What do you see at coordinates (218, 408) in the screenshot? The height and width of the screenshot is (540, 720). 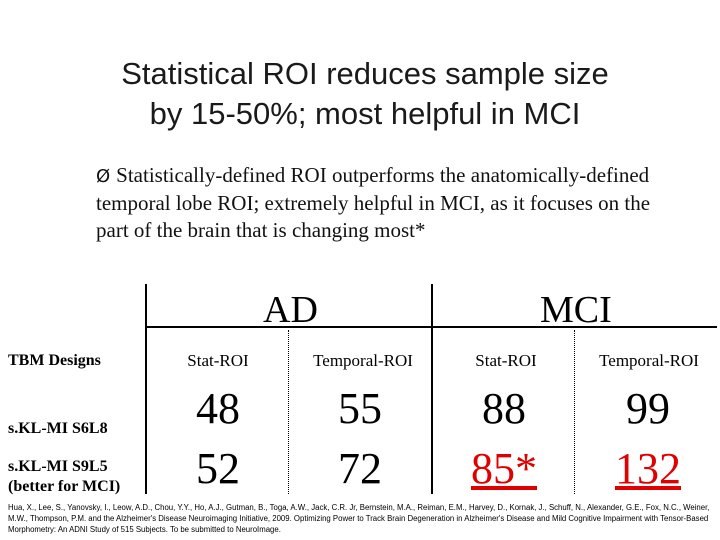 I see `table-cell: 48` at bounding box center [218, 408].